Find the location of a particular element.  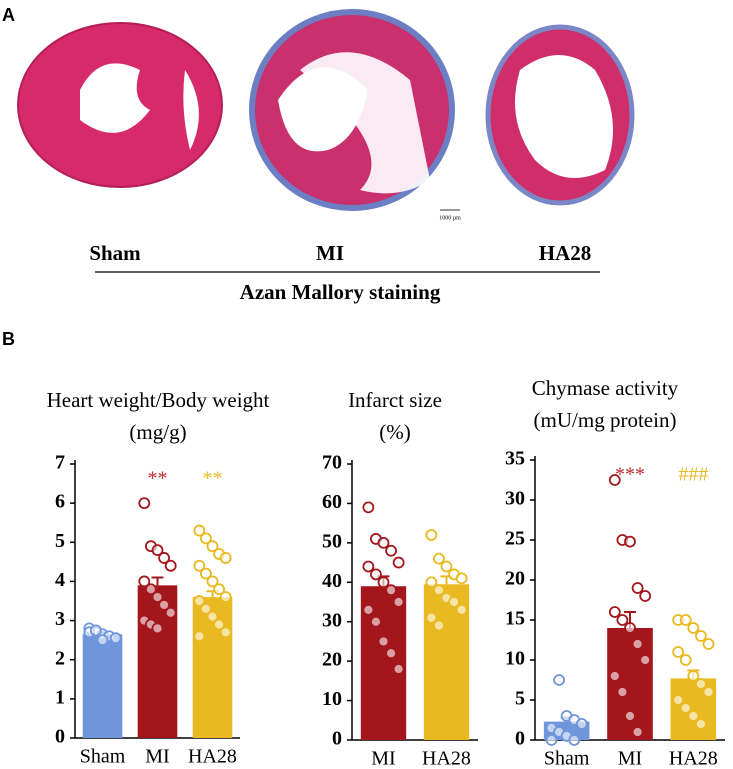

y-tick-label: 7 is located at coordinates (60, 463).